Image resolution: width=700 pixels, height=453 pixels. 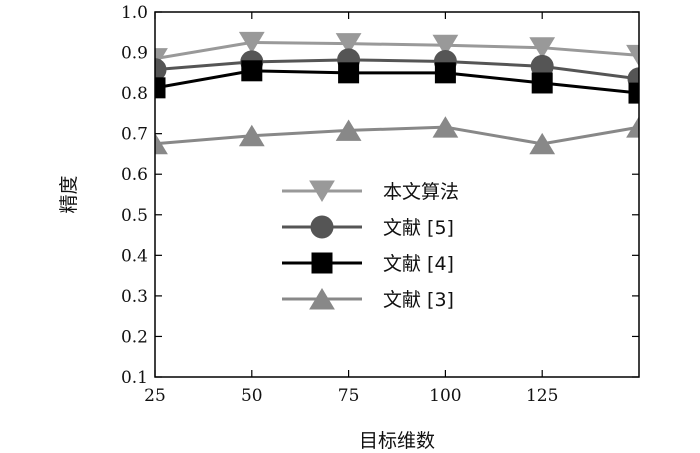 I want to click on y-tick-label: 0.6, so click(x=134, y=175).